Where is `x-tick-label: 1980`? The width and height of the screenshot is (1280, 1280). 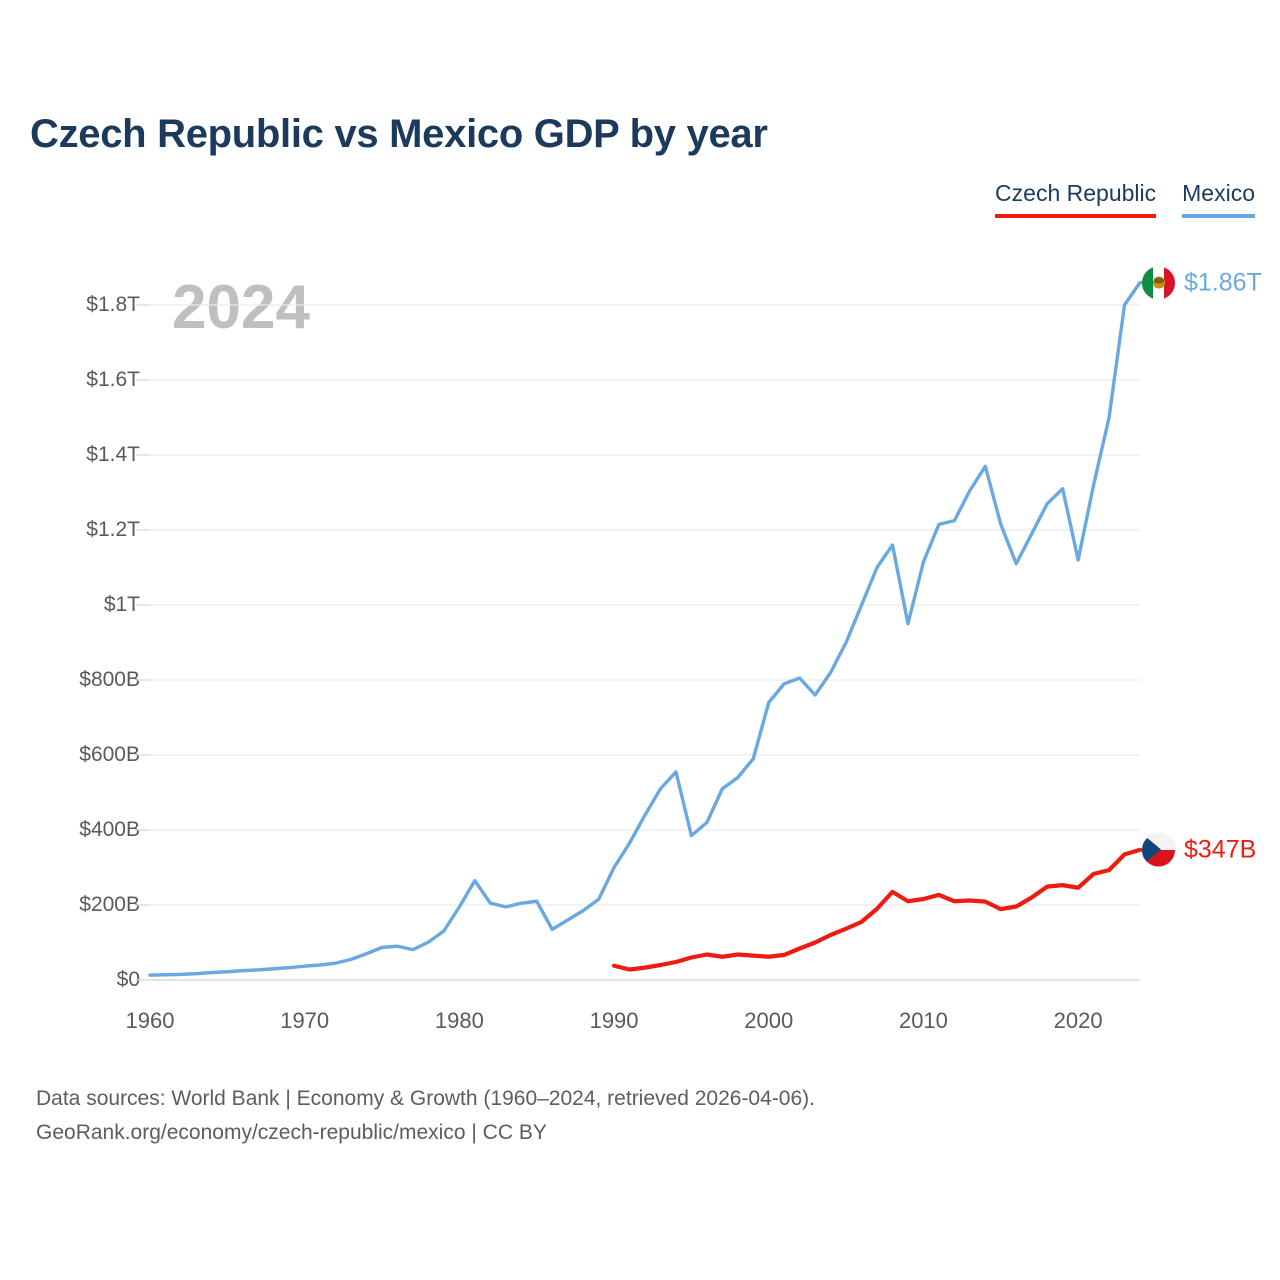
x-tick-label: 1980 is located at coordinates (459, 1020).